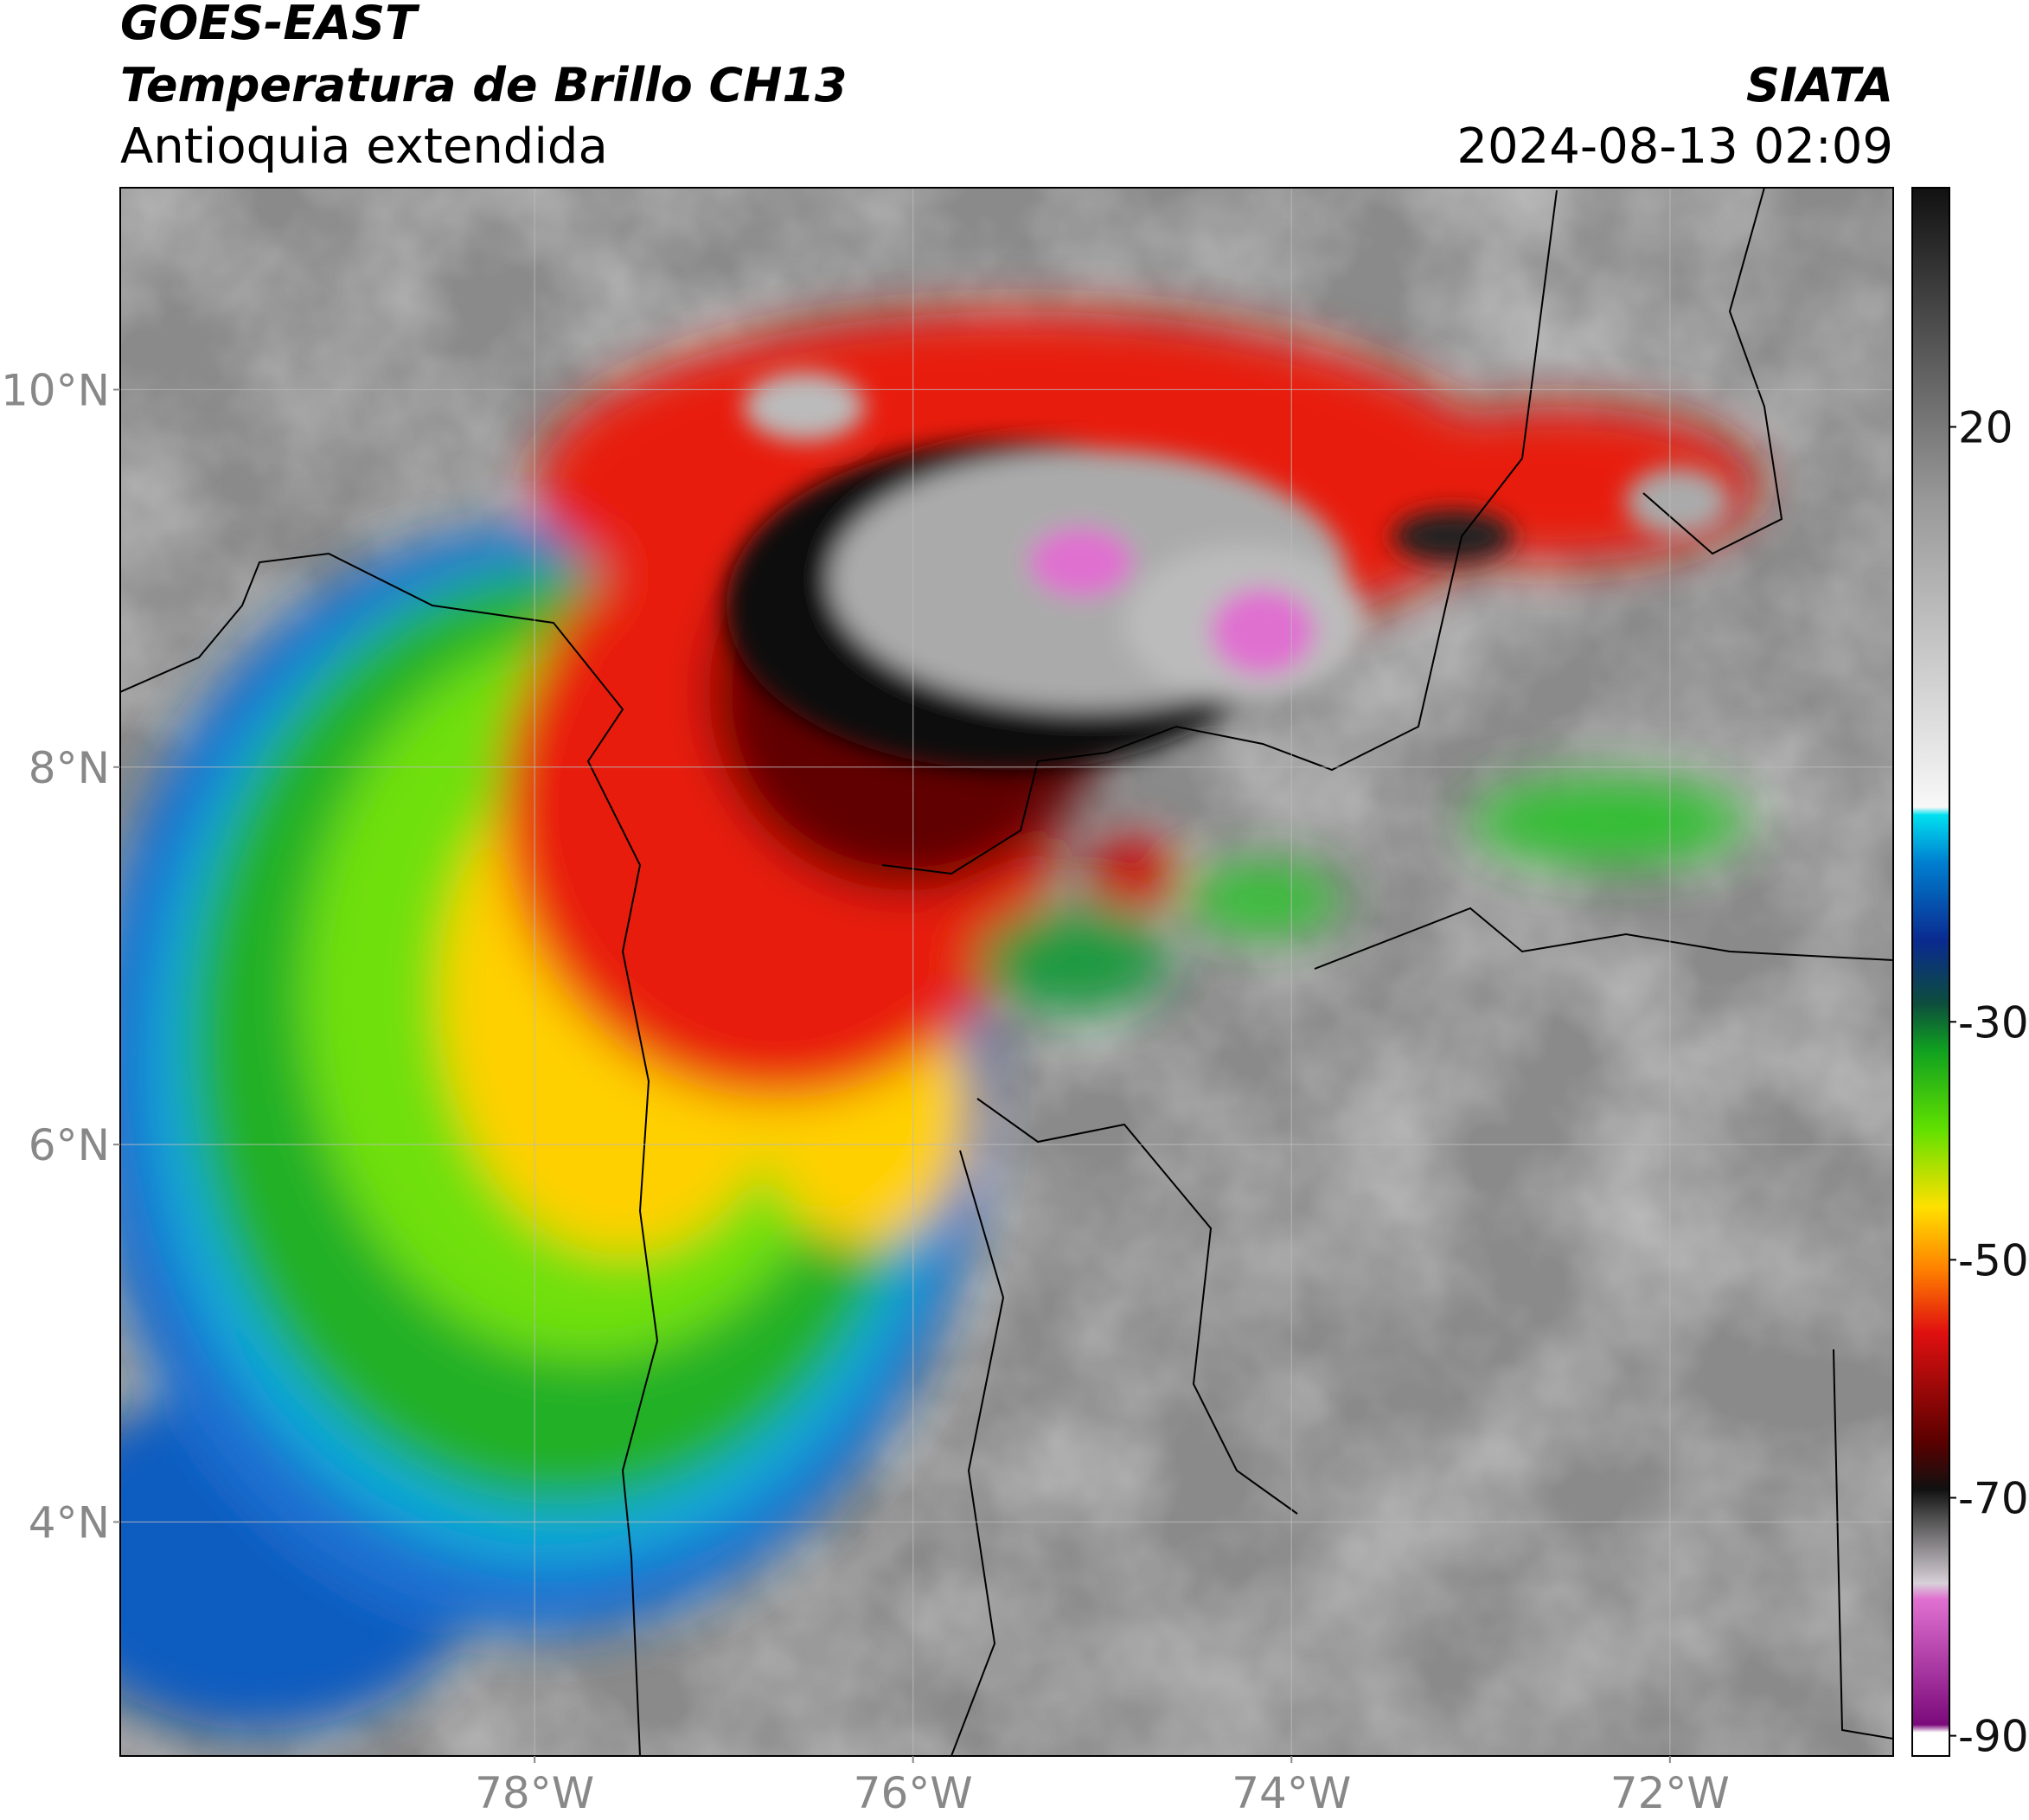  Describe the element at coordinates (1985, 427) in the screenshot. I see `colorbar-label: 20` at that location.